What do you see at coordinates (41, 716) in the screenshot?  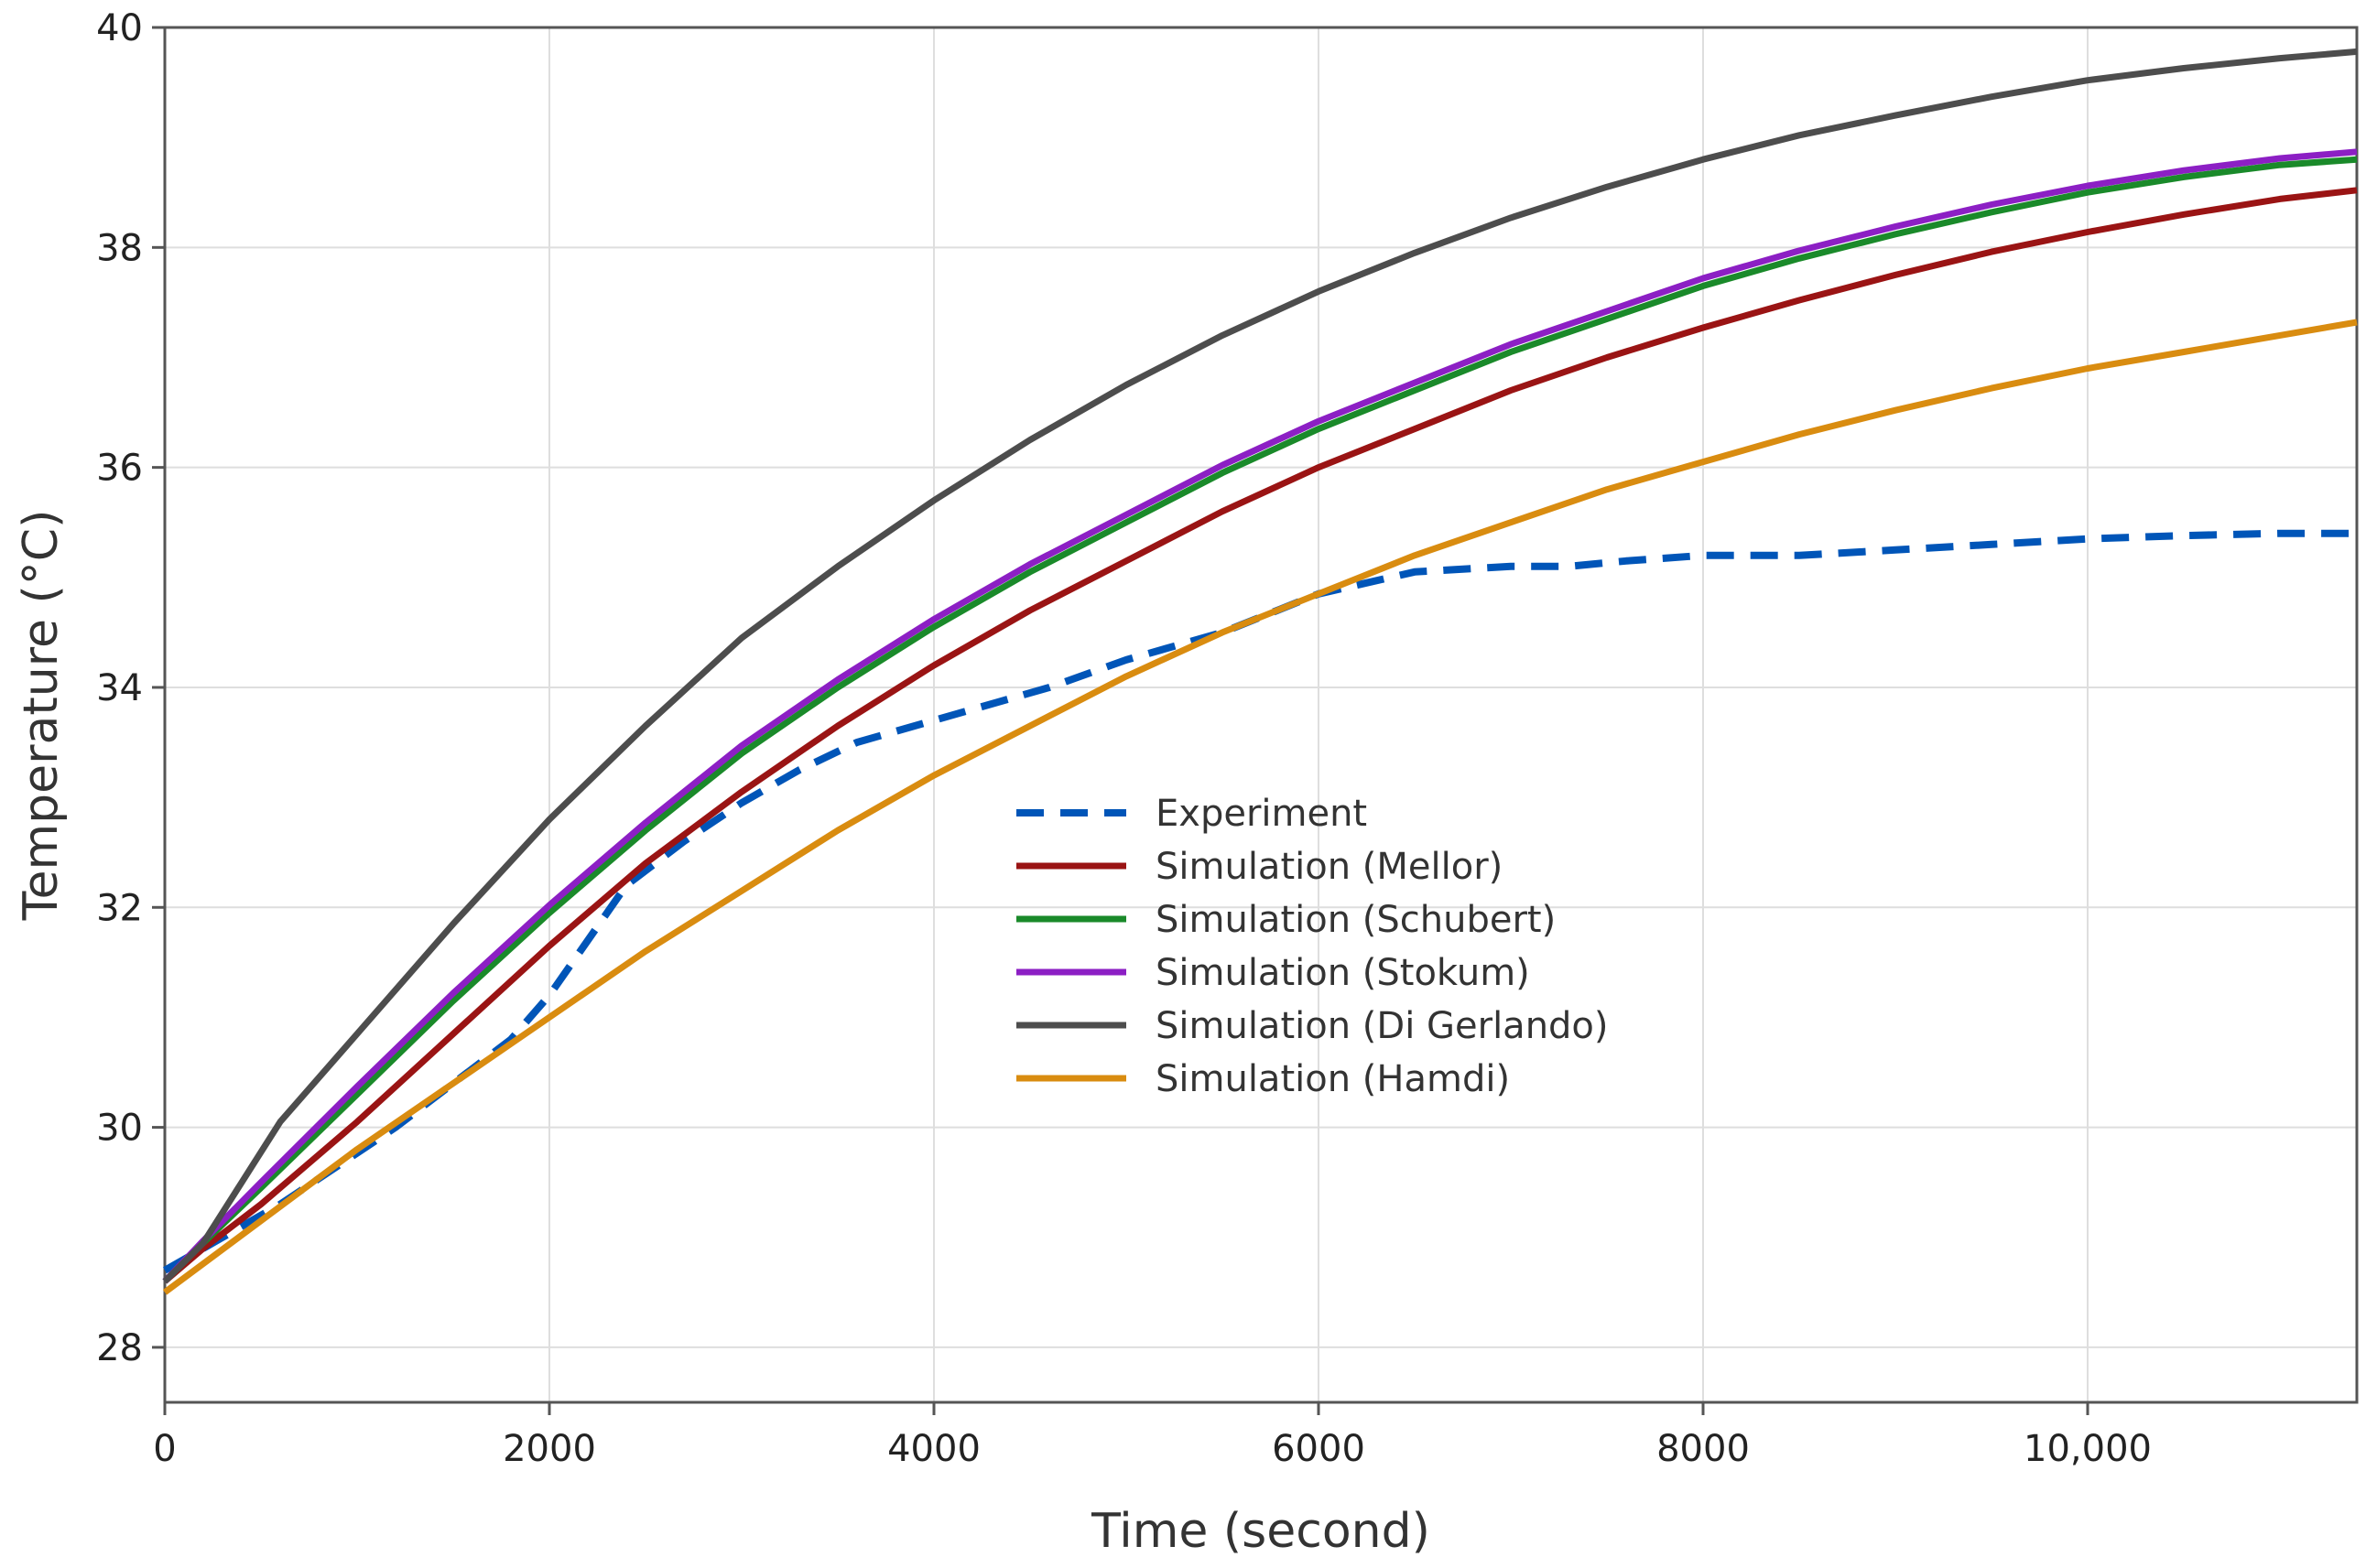 I see `y-axis-title: Temperature (°C)` at bounding box center [41, 716].